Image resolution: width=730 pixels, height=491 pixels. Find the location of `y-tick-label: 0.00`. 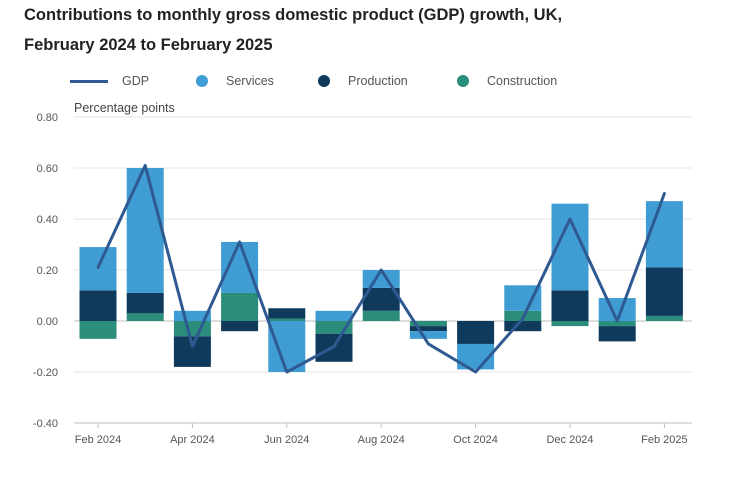

y-tick-label: 0.00 is located at coordinates (47, 322).